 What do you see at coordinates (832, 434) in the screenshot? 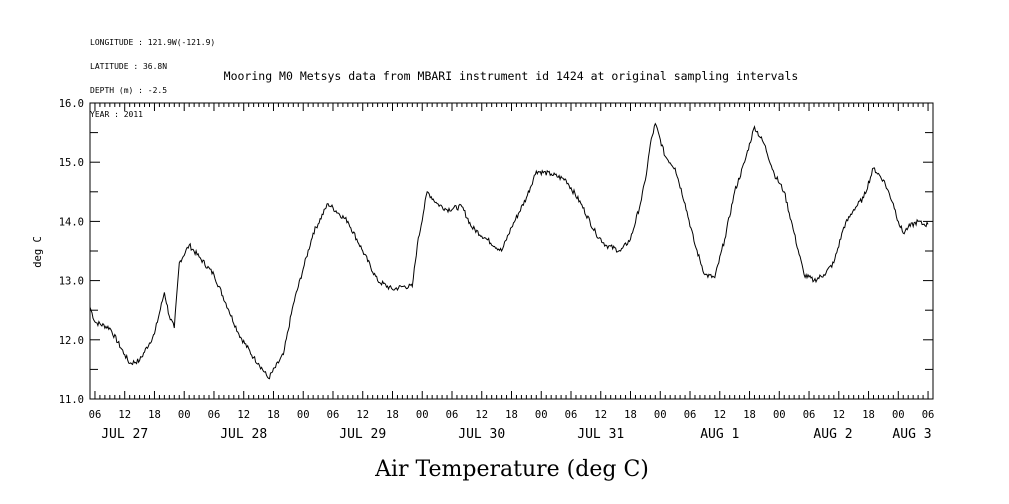
I see `x-day-label: AUG 2` at bounding box center [832, 434].